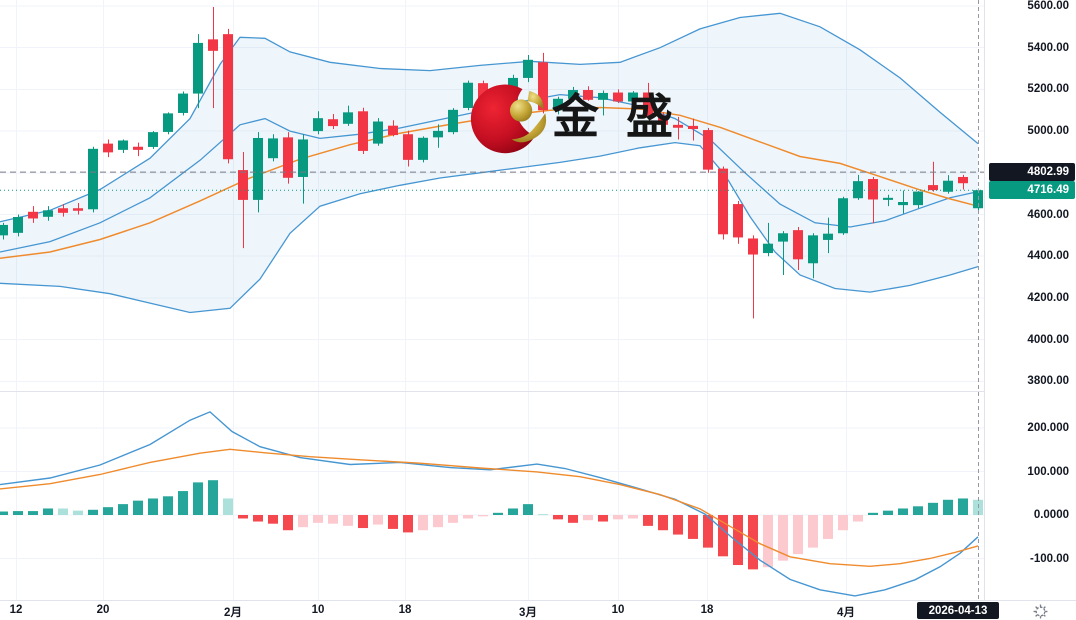  What do you see at coordinates (538, 610) in the screenshot?
I see `time-axis: 2026-04-13 12 20 2月 10 18 3月 10 18 4月` at bounding box center [538, 610].